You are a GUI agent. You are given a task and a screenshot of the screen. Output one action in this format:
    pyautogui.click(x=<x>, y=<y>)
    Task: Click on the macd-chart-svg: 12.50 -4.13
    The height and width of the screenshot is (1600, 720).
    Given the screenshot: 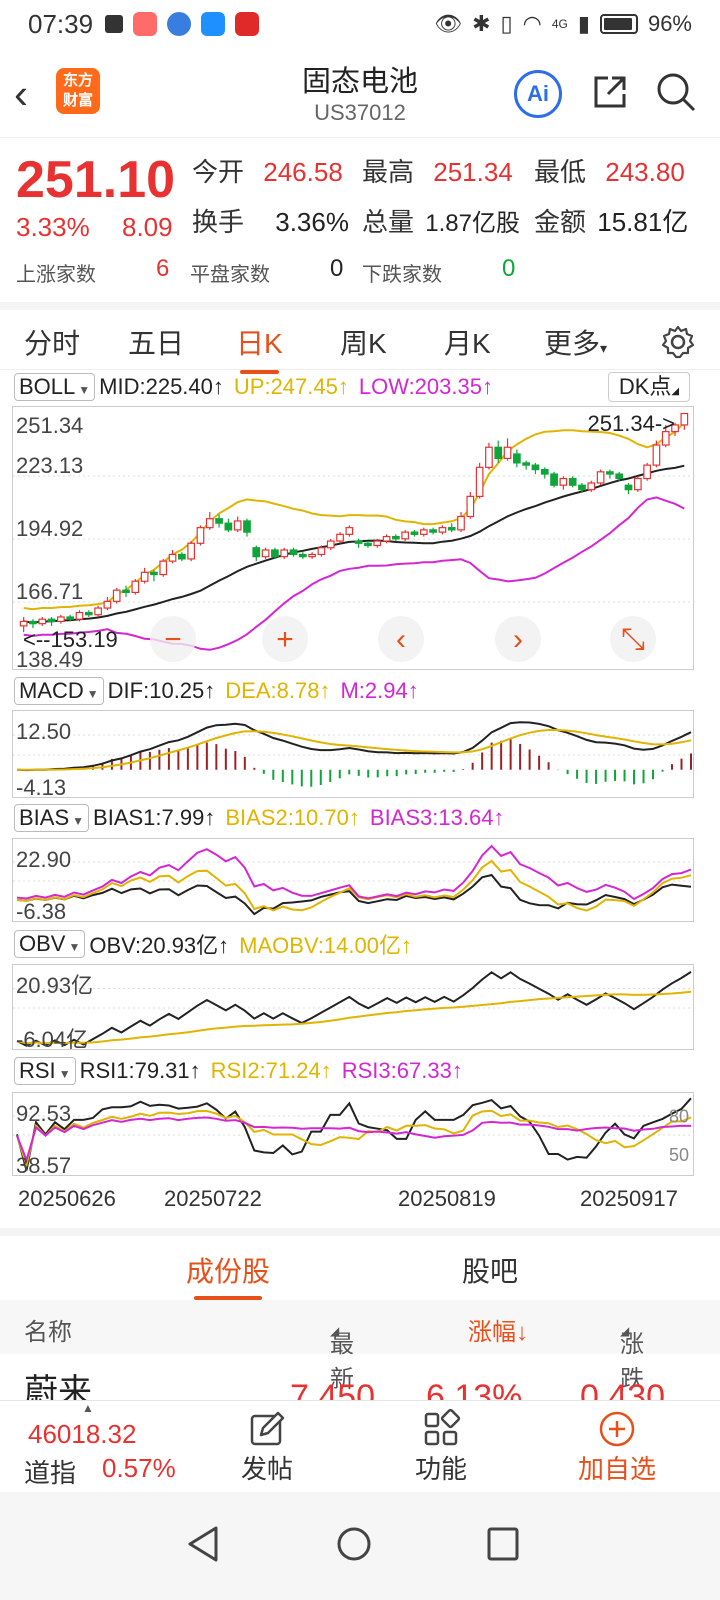 What is the action you would take?
    pyautogui.click(x=354, y=759)
    